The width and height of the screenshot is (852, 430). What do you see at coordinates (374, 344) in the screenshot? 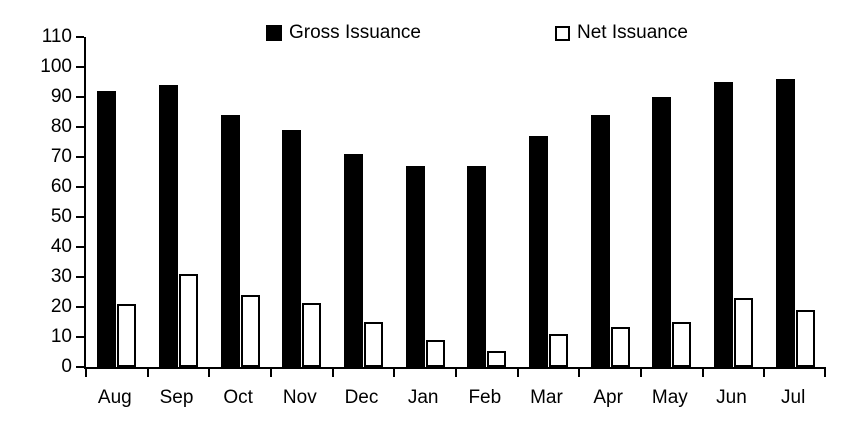
I see `net-issuance-bar-dec` at bounding box center [374, 344].